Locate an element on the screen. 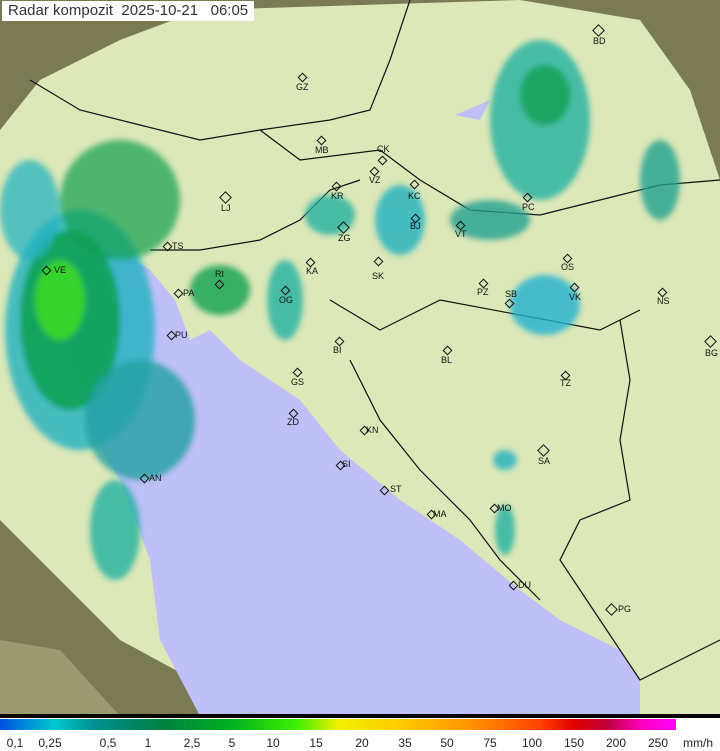 This screenshot has height=751, width=720. legend-unit: mm/h is located at coordinates (698, 743).